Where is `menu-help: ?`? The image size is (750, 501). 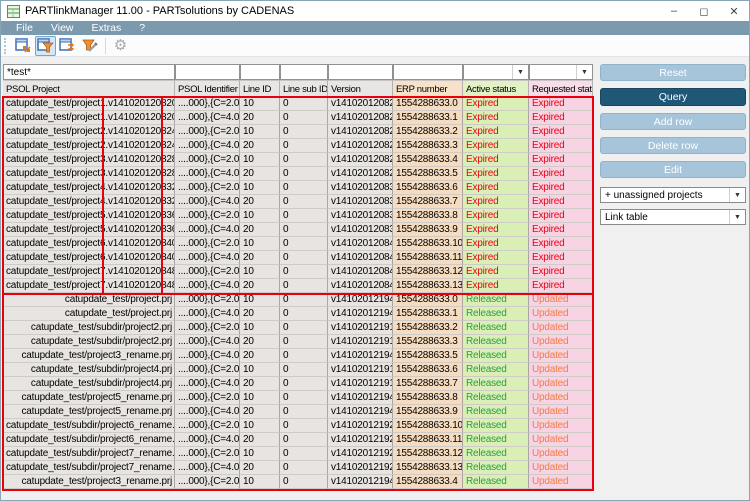 menu-help: ? is located at coordinates (142, 28).